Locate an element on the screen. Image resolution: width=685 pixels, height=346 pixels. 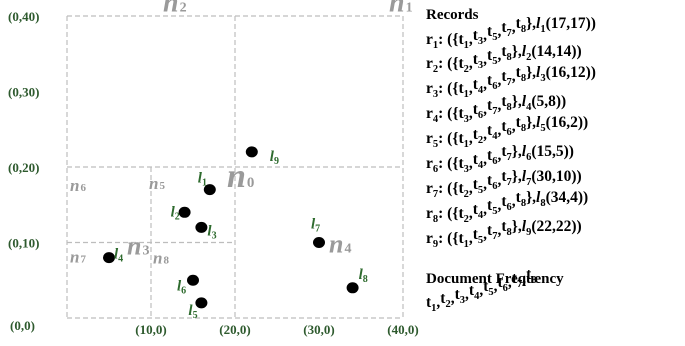
axis-label: (10,0) is located at coordinates (150, 329).